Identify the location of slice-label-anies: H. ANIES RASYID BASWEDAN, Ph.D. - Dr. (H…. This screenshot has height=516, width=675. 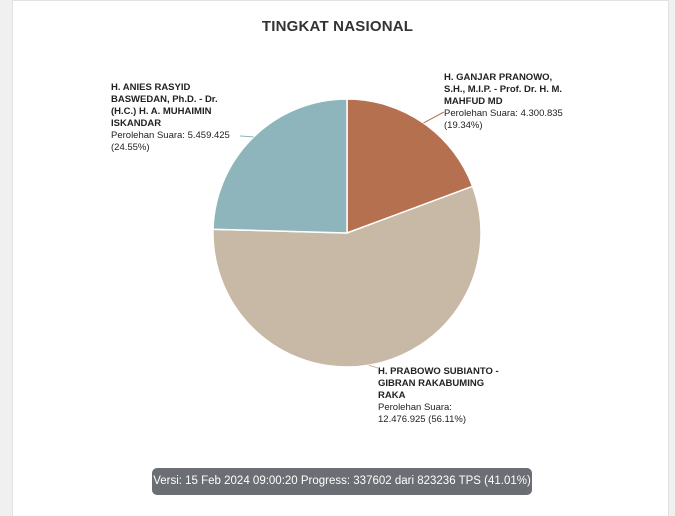
(176, 118).